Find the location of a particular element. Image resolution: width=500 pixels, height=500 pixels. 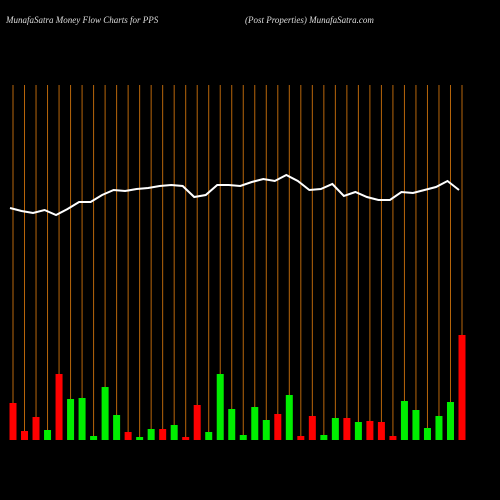

chart-title: MunafaSatra Money Flow Charts for PPS is located at coordinates (82, 20).